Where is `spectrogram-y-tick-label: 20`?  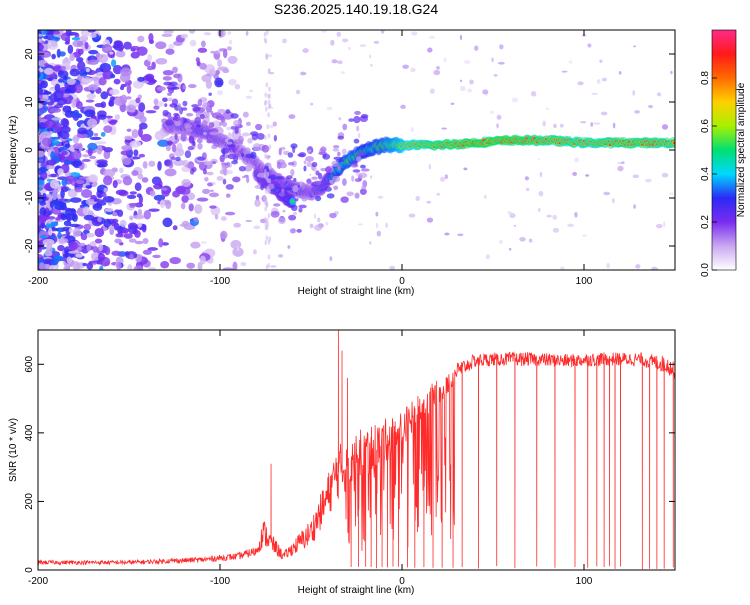
spectrogram-y-tick-label: 20 is located at coordinates (29, 54).